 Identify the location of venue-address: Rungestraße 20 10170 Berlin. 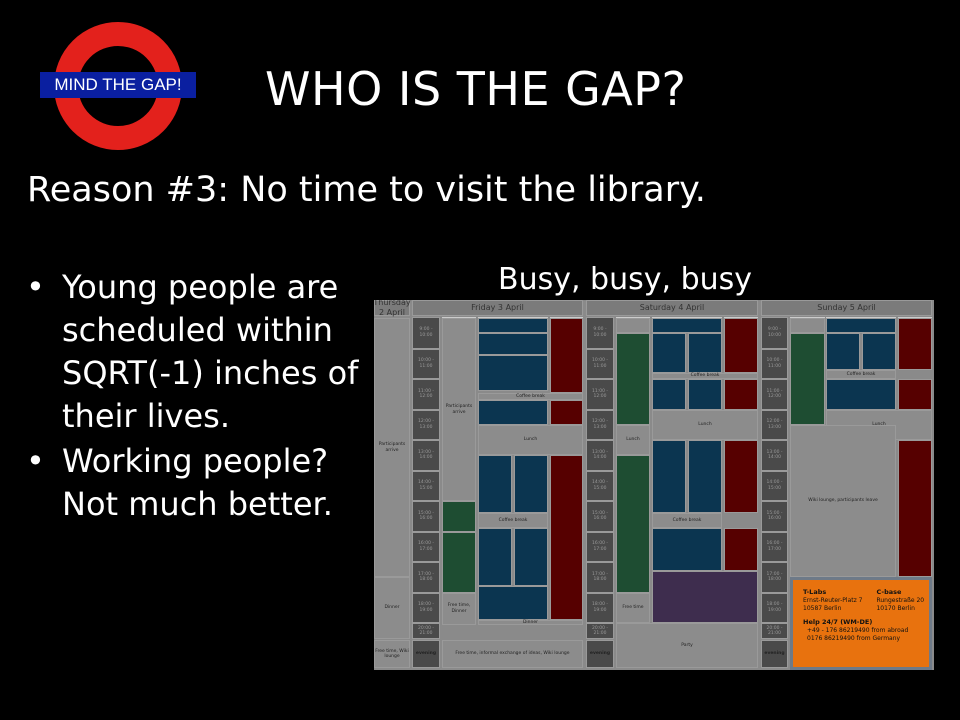
(900, 604).